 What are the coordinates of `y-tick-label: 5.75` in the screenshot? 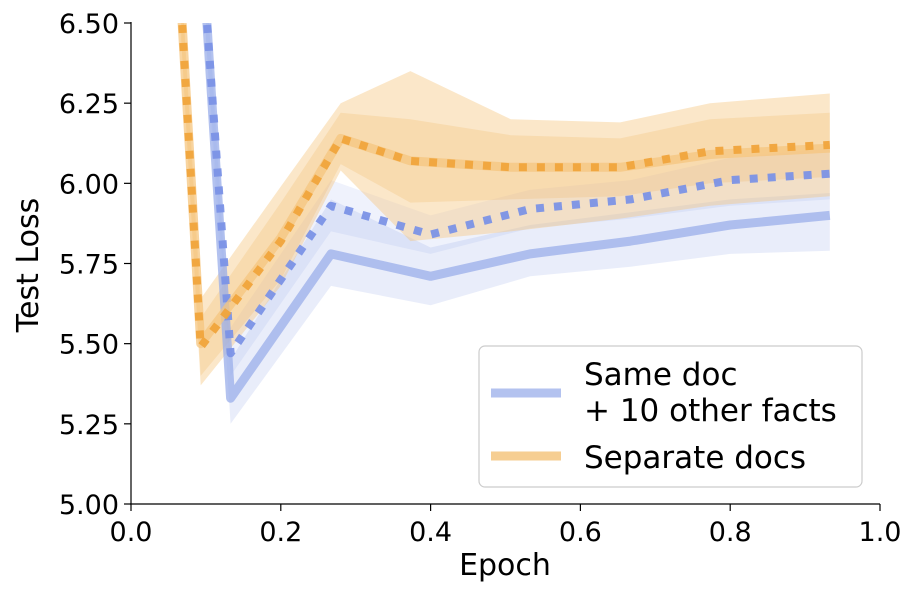 It's located at (89, 265).